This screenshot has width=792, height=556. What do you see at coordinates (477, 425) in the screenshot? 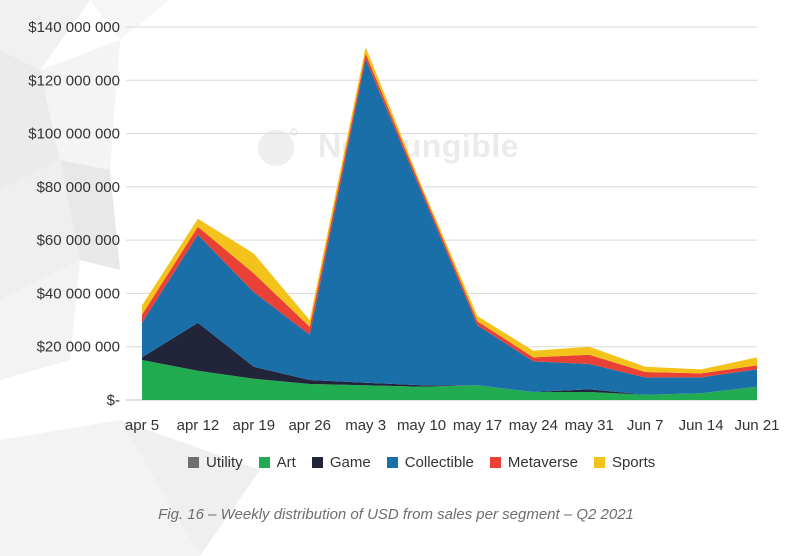
I see `x-tick-label: may 17` at bounding box center [477, 425].